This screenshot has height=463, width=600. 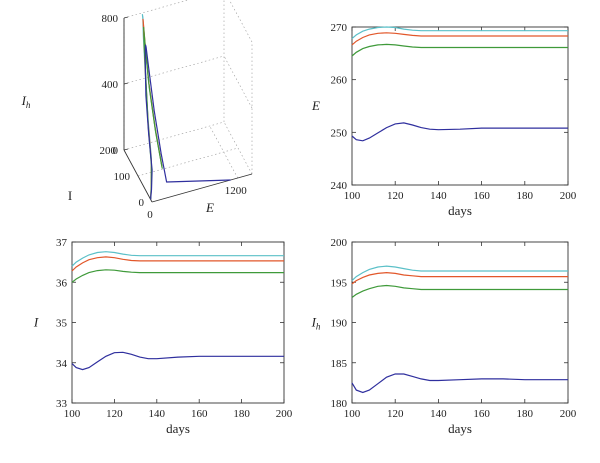 I want to click on y-tick-label: 270, so click(x=339, y=28).